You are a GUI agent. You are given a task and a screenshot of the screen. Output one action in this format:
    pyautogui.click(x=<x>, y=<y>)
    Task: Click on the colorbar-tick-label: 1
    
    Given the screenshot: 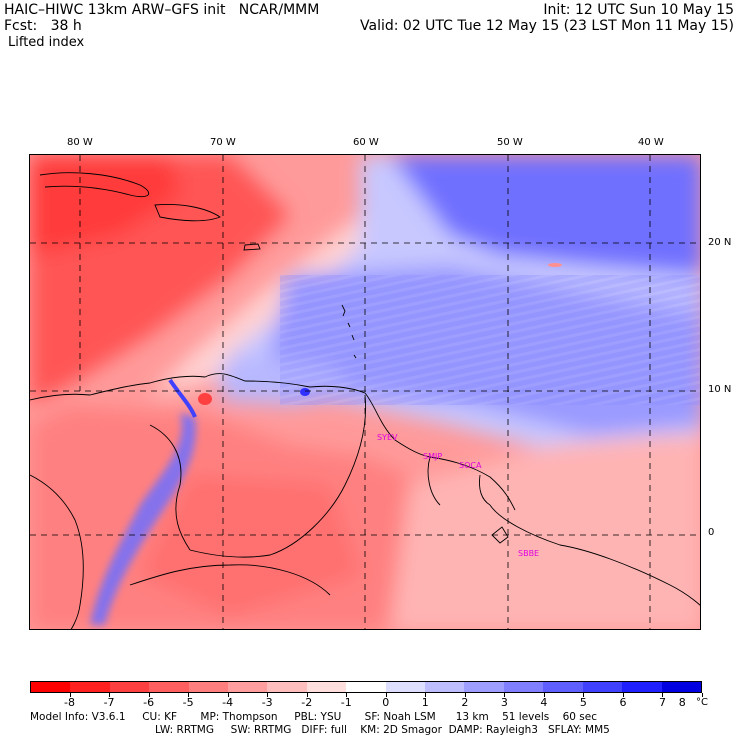 What is the action you would take?
    pyautogui.click(x=425, y=702)
    